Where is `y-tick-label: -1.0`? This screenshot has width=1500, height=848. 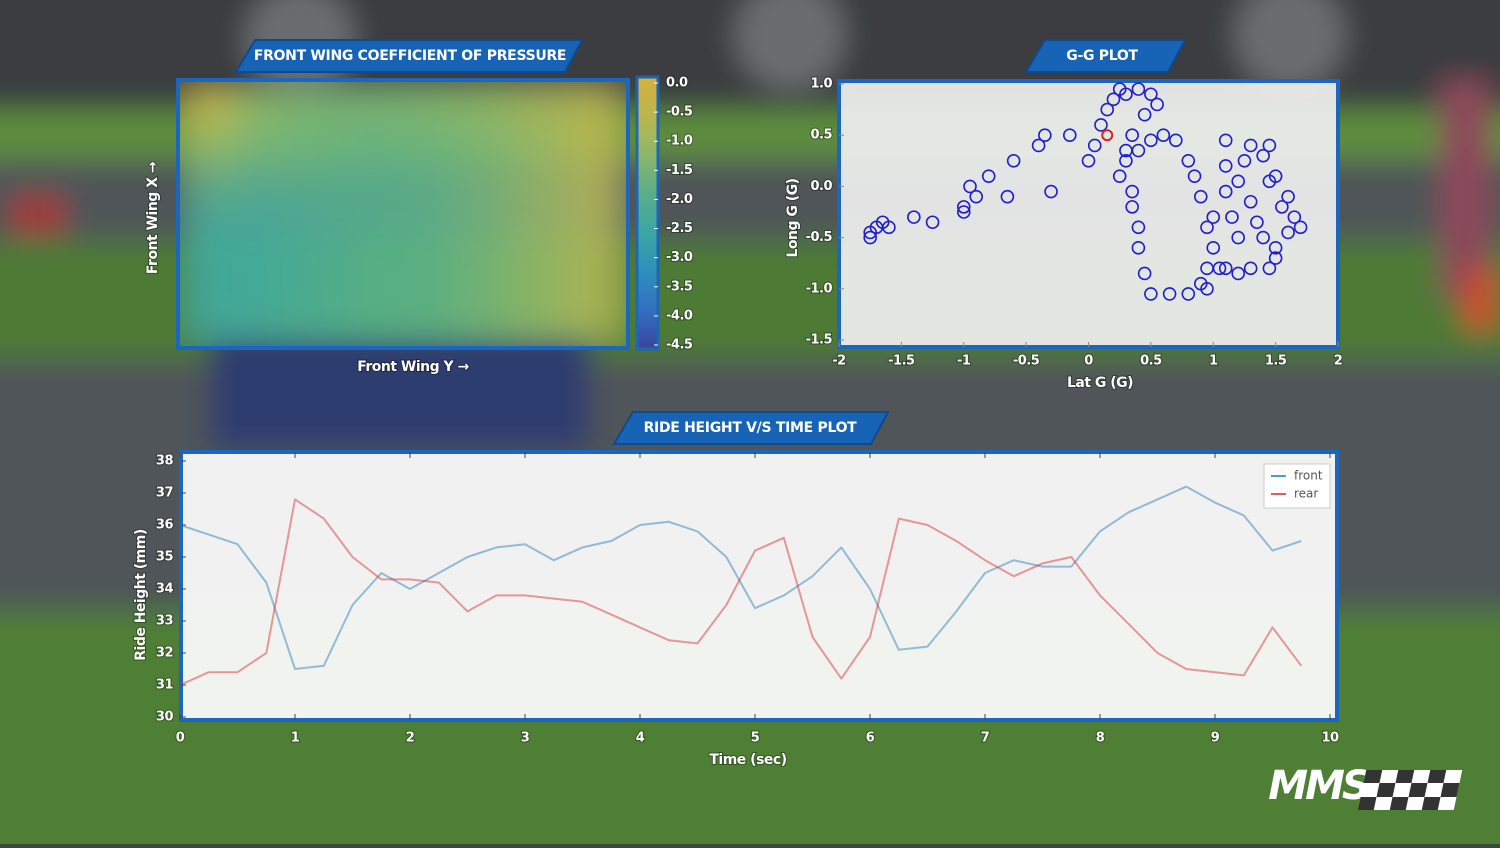
y-tick-label: -1.0 is located at coordinates (819, 288).